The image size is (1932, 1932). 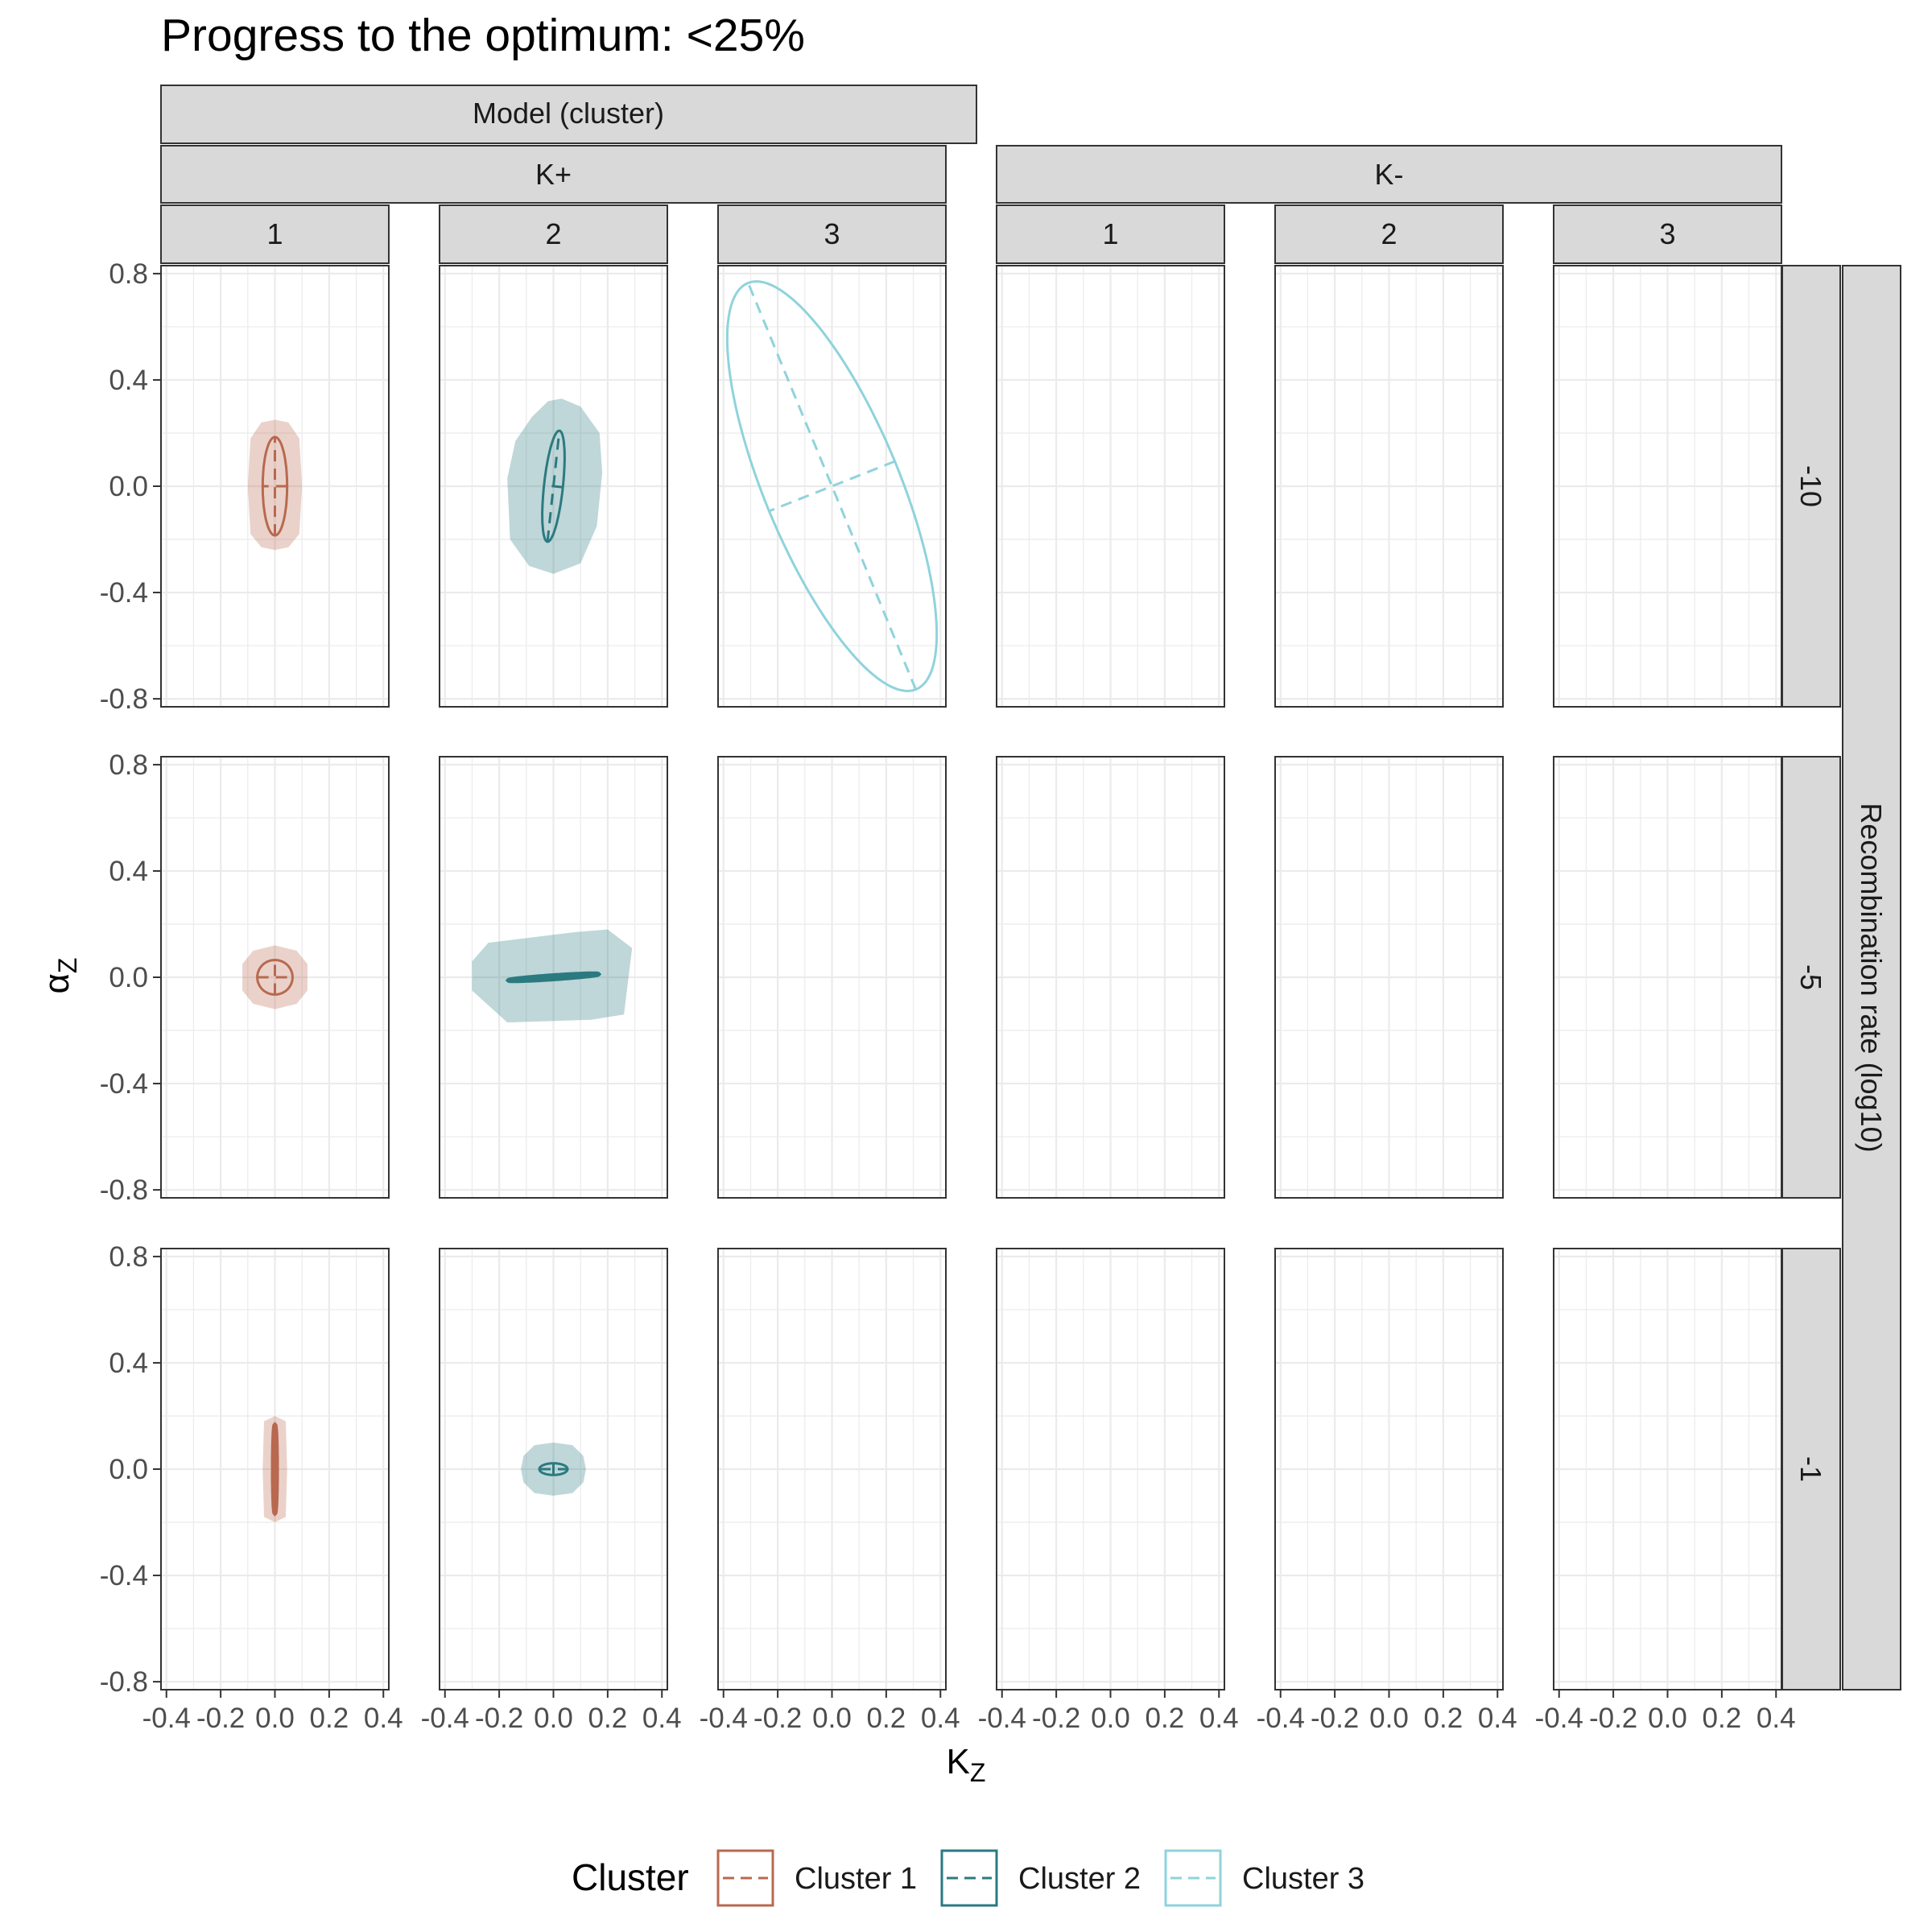 I want to click on strip-top, so click(x=568, y=114).